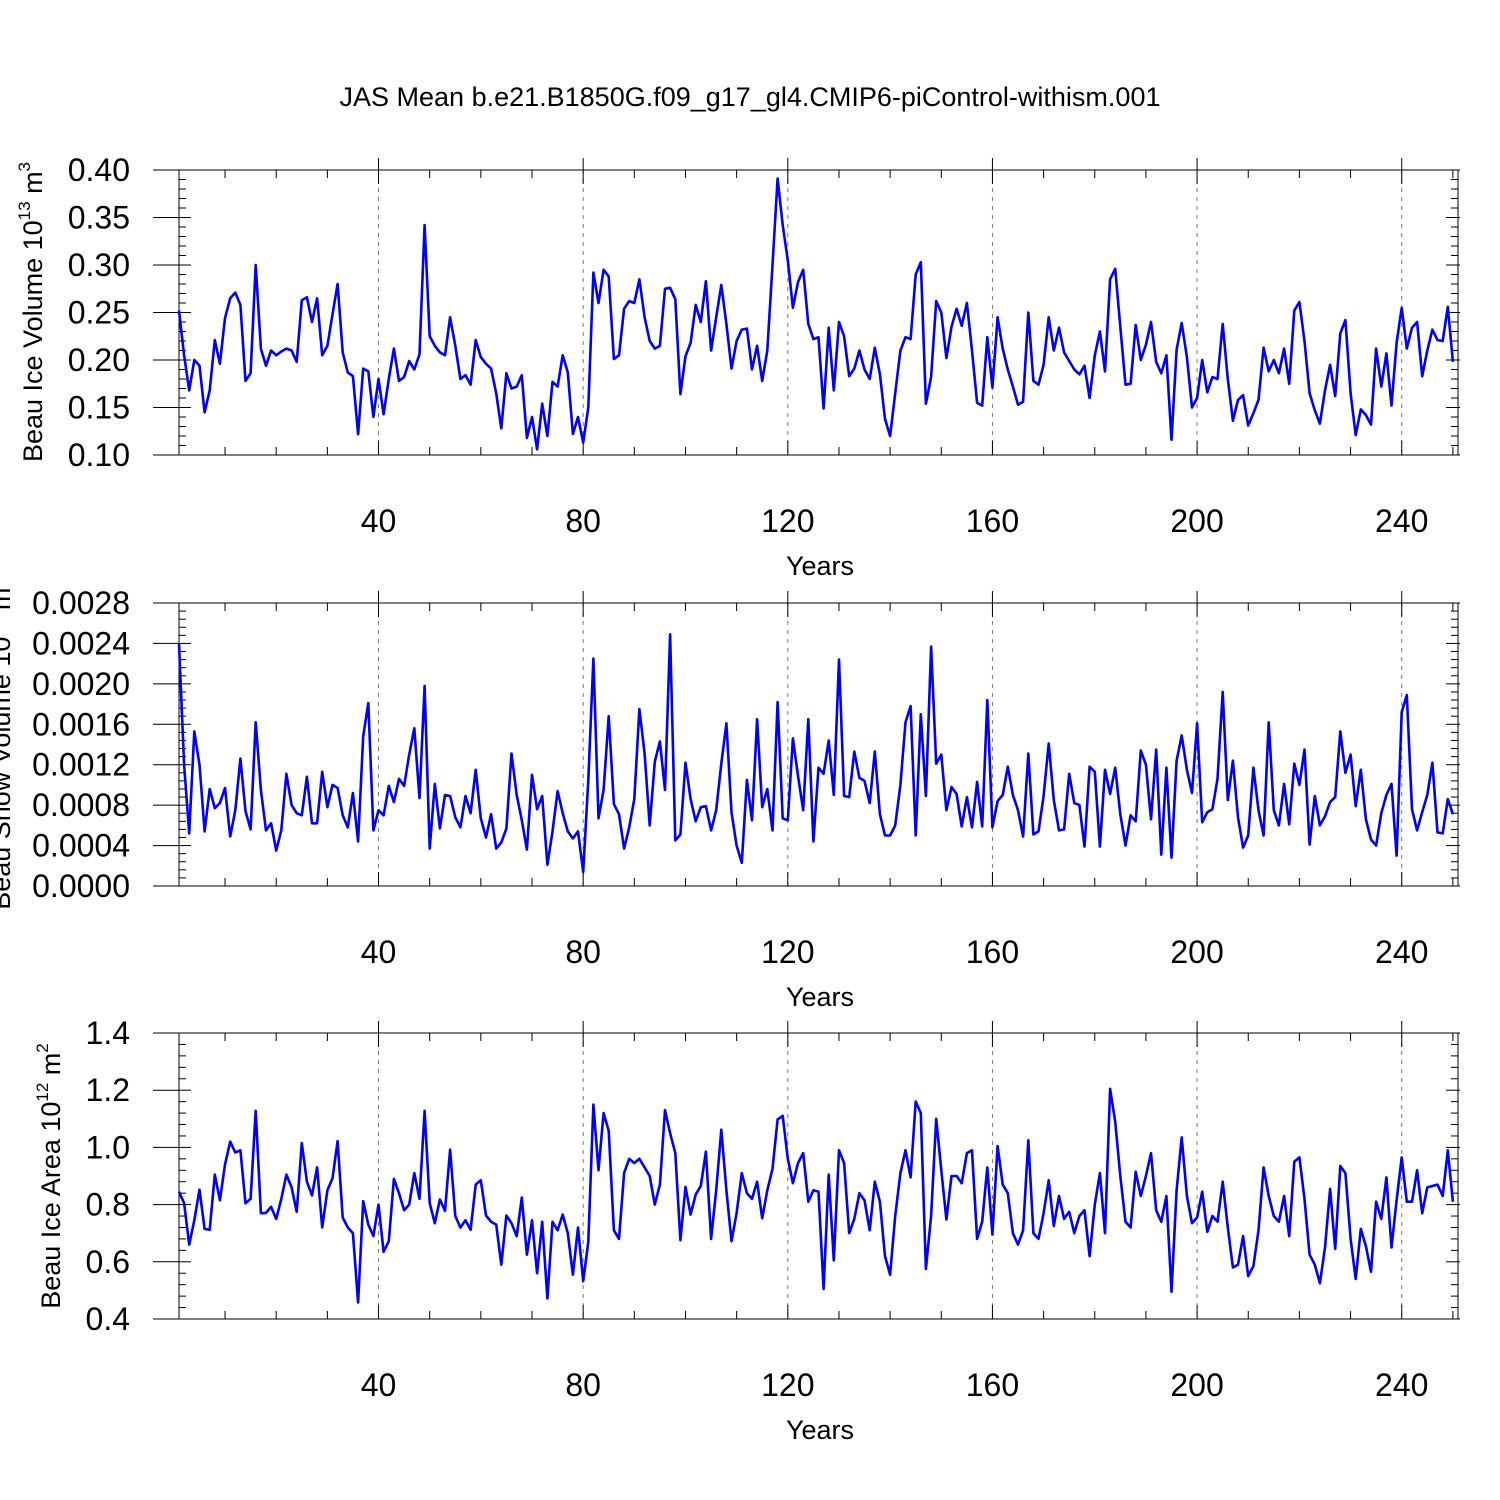 This screenshot has height=1500, width=1500. What do you see at coordinates (1401, 1385) in the screenshot?
I see `x-tick-label-3: 240` at bounding box center [1401, 1385].